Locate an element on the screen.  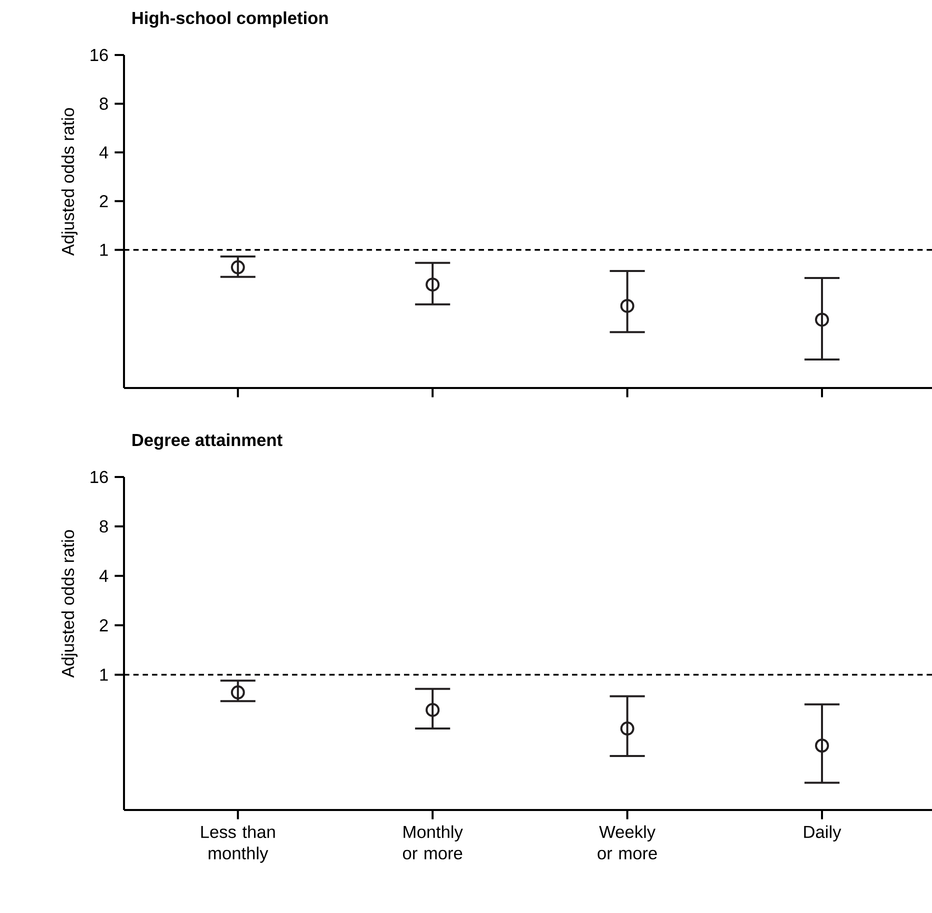
chart-title: High-school completion is located at coordinates (230, 19).